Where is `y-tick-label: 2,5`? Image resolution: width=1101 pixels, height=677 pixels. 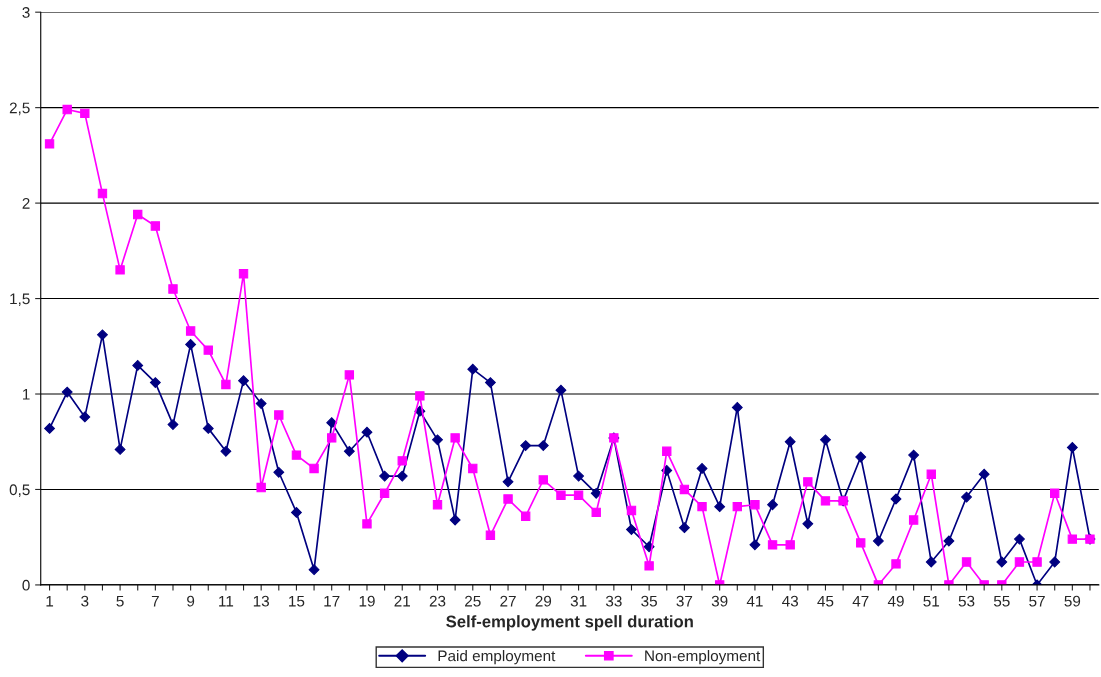
y-tick-label: 2,5 is located at coordinates (19, 109).